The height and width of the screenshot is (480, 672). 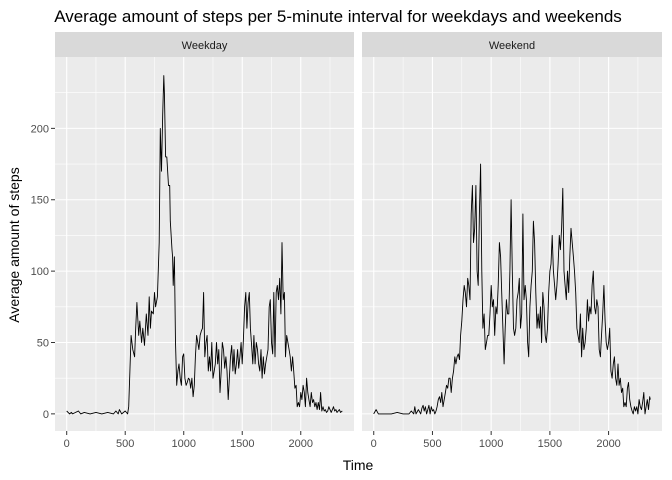 What do you see at coordinates (40, 129) in the screenshot?
I see `y-tick-label: 200` at bounding box center [40, 129].